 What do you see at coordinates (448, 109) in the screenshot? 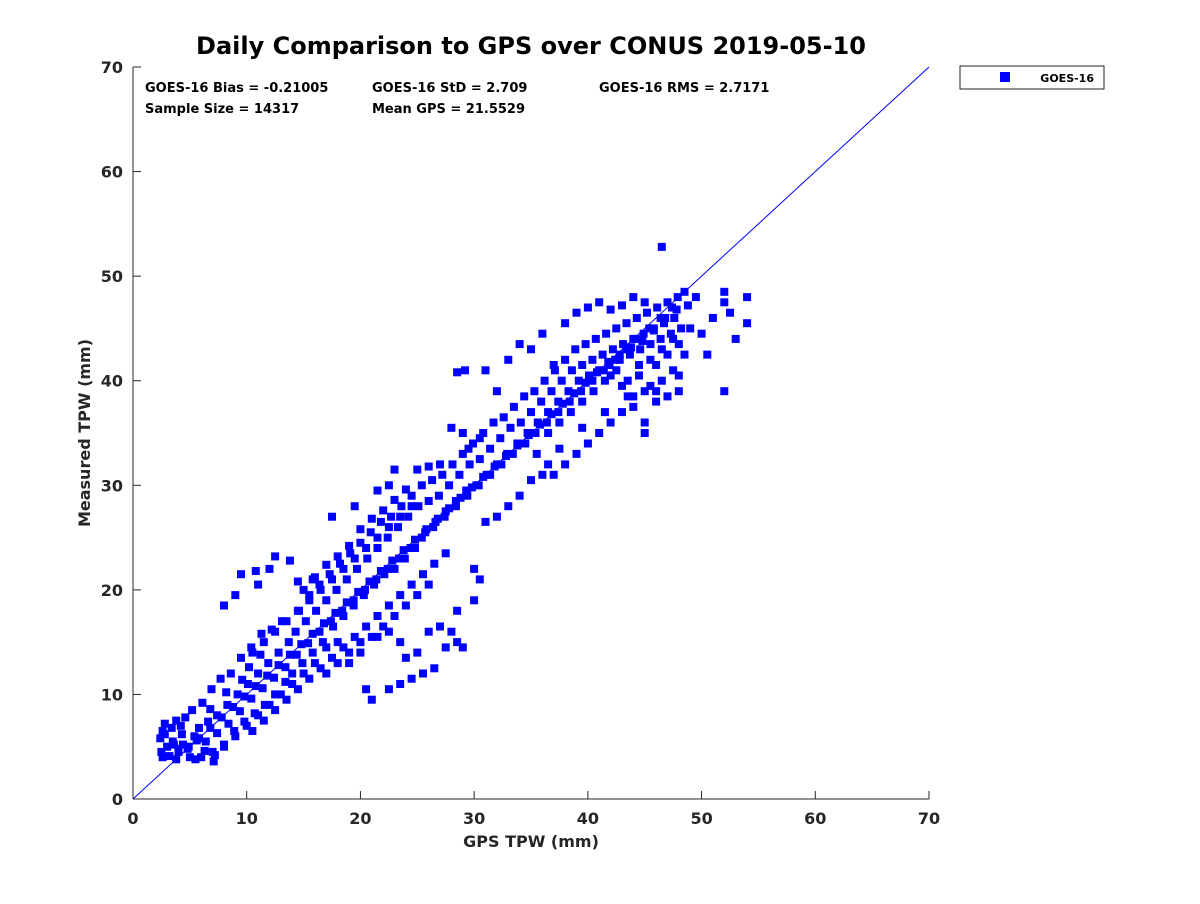
I see `stat-mean-gps: Mean GPS = 21.5529` at bounding box center [448, 109].